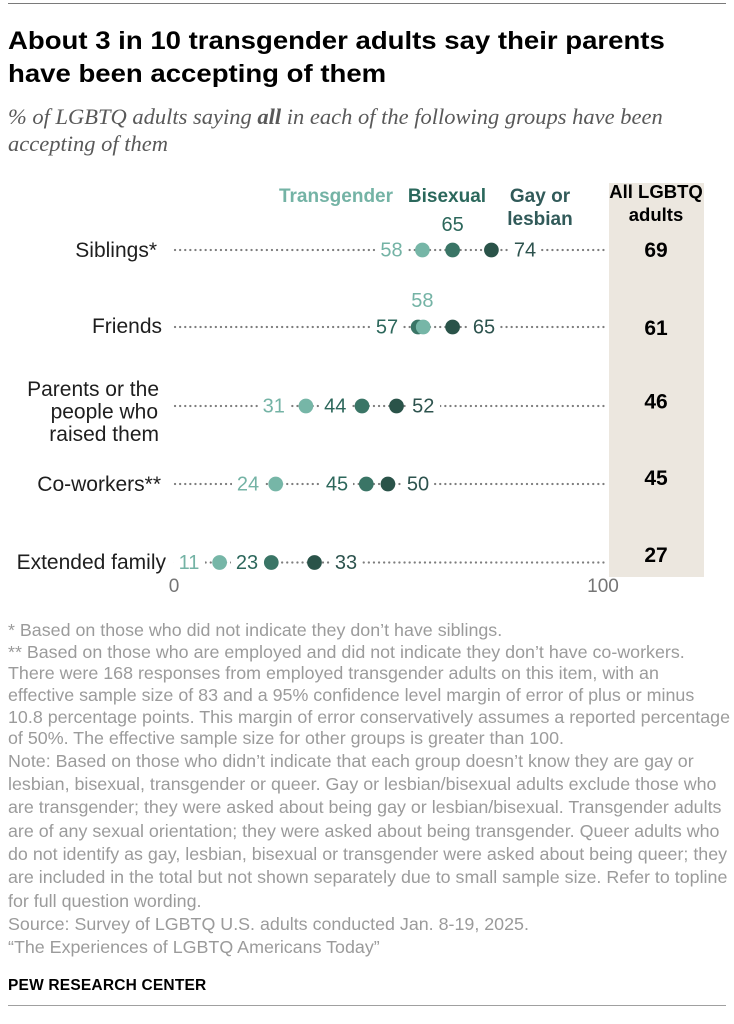 This screenshot has height=1024, width=734. What do you see at coordinates (248, 485) in the screenshot?
I see `svg-text: 24` at bounding box center [248, 485].